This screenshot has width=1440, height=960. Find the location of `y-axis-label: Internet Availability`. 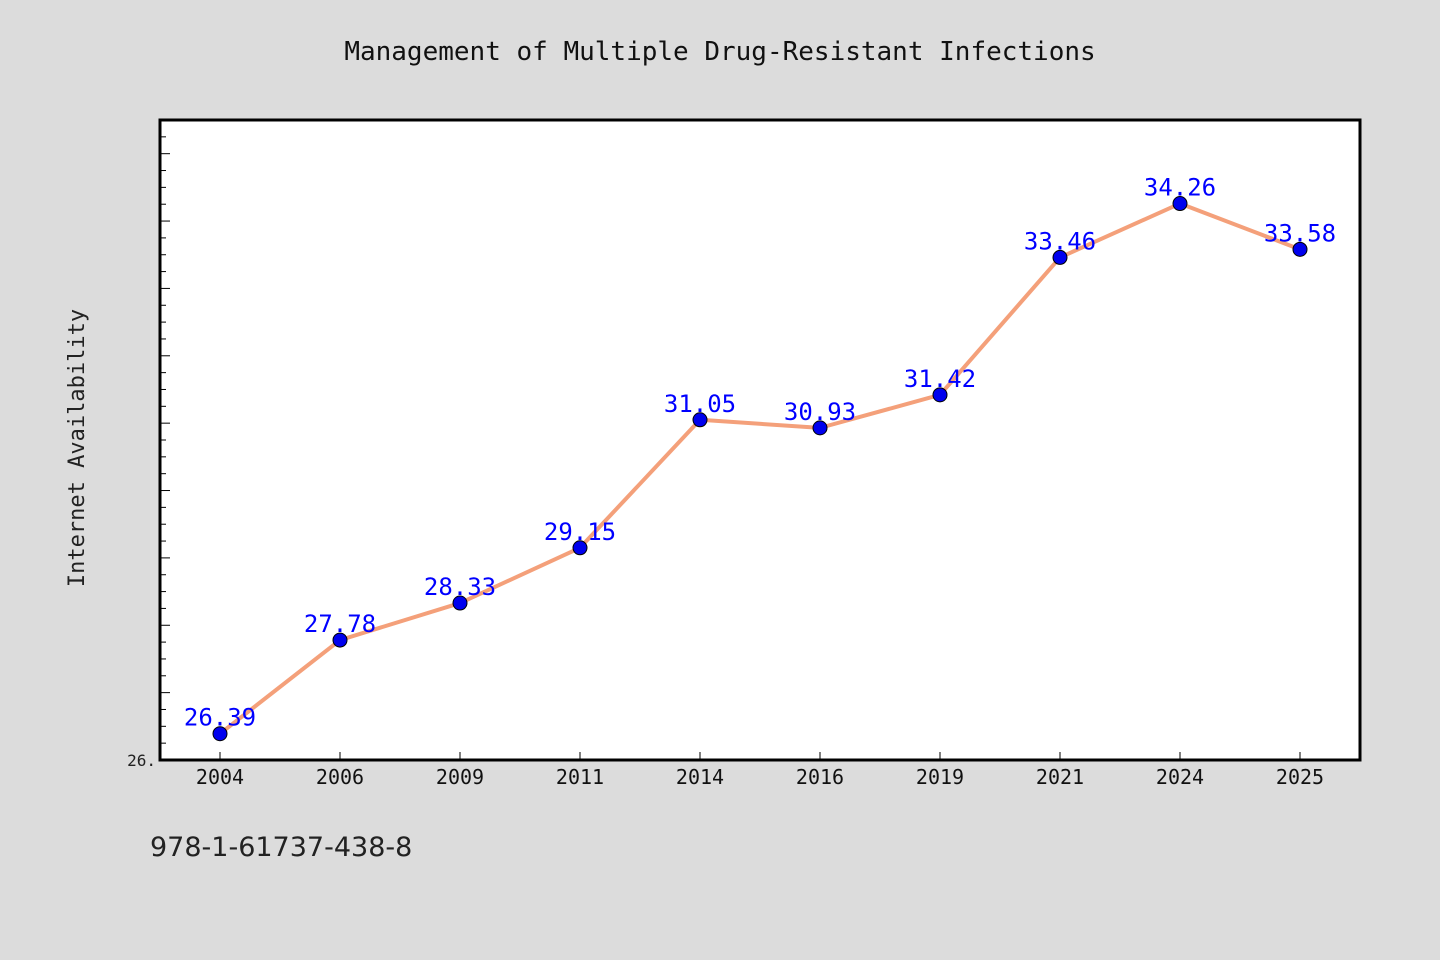

y-axis-label: Internet Availability is located at coordinates (77, 448).